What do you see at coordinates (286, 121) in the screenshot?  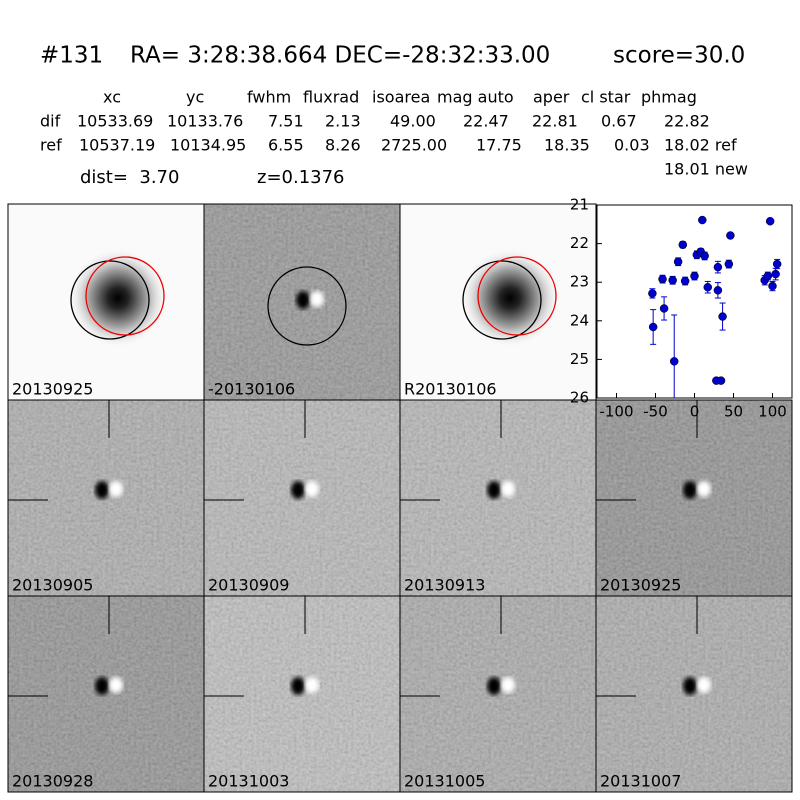 I see `table-cell: 7.51` at bounding box center [286, 121].